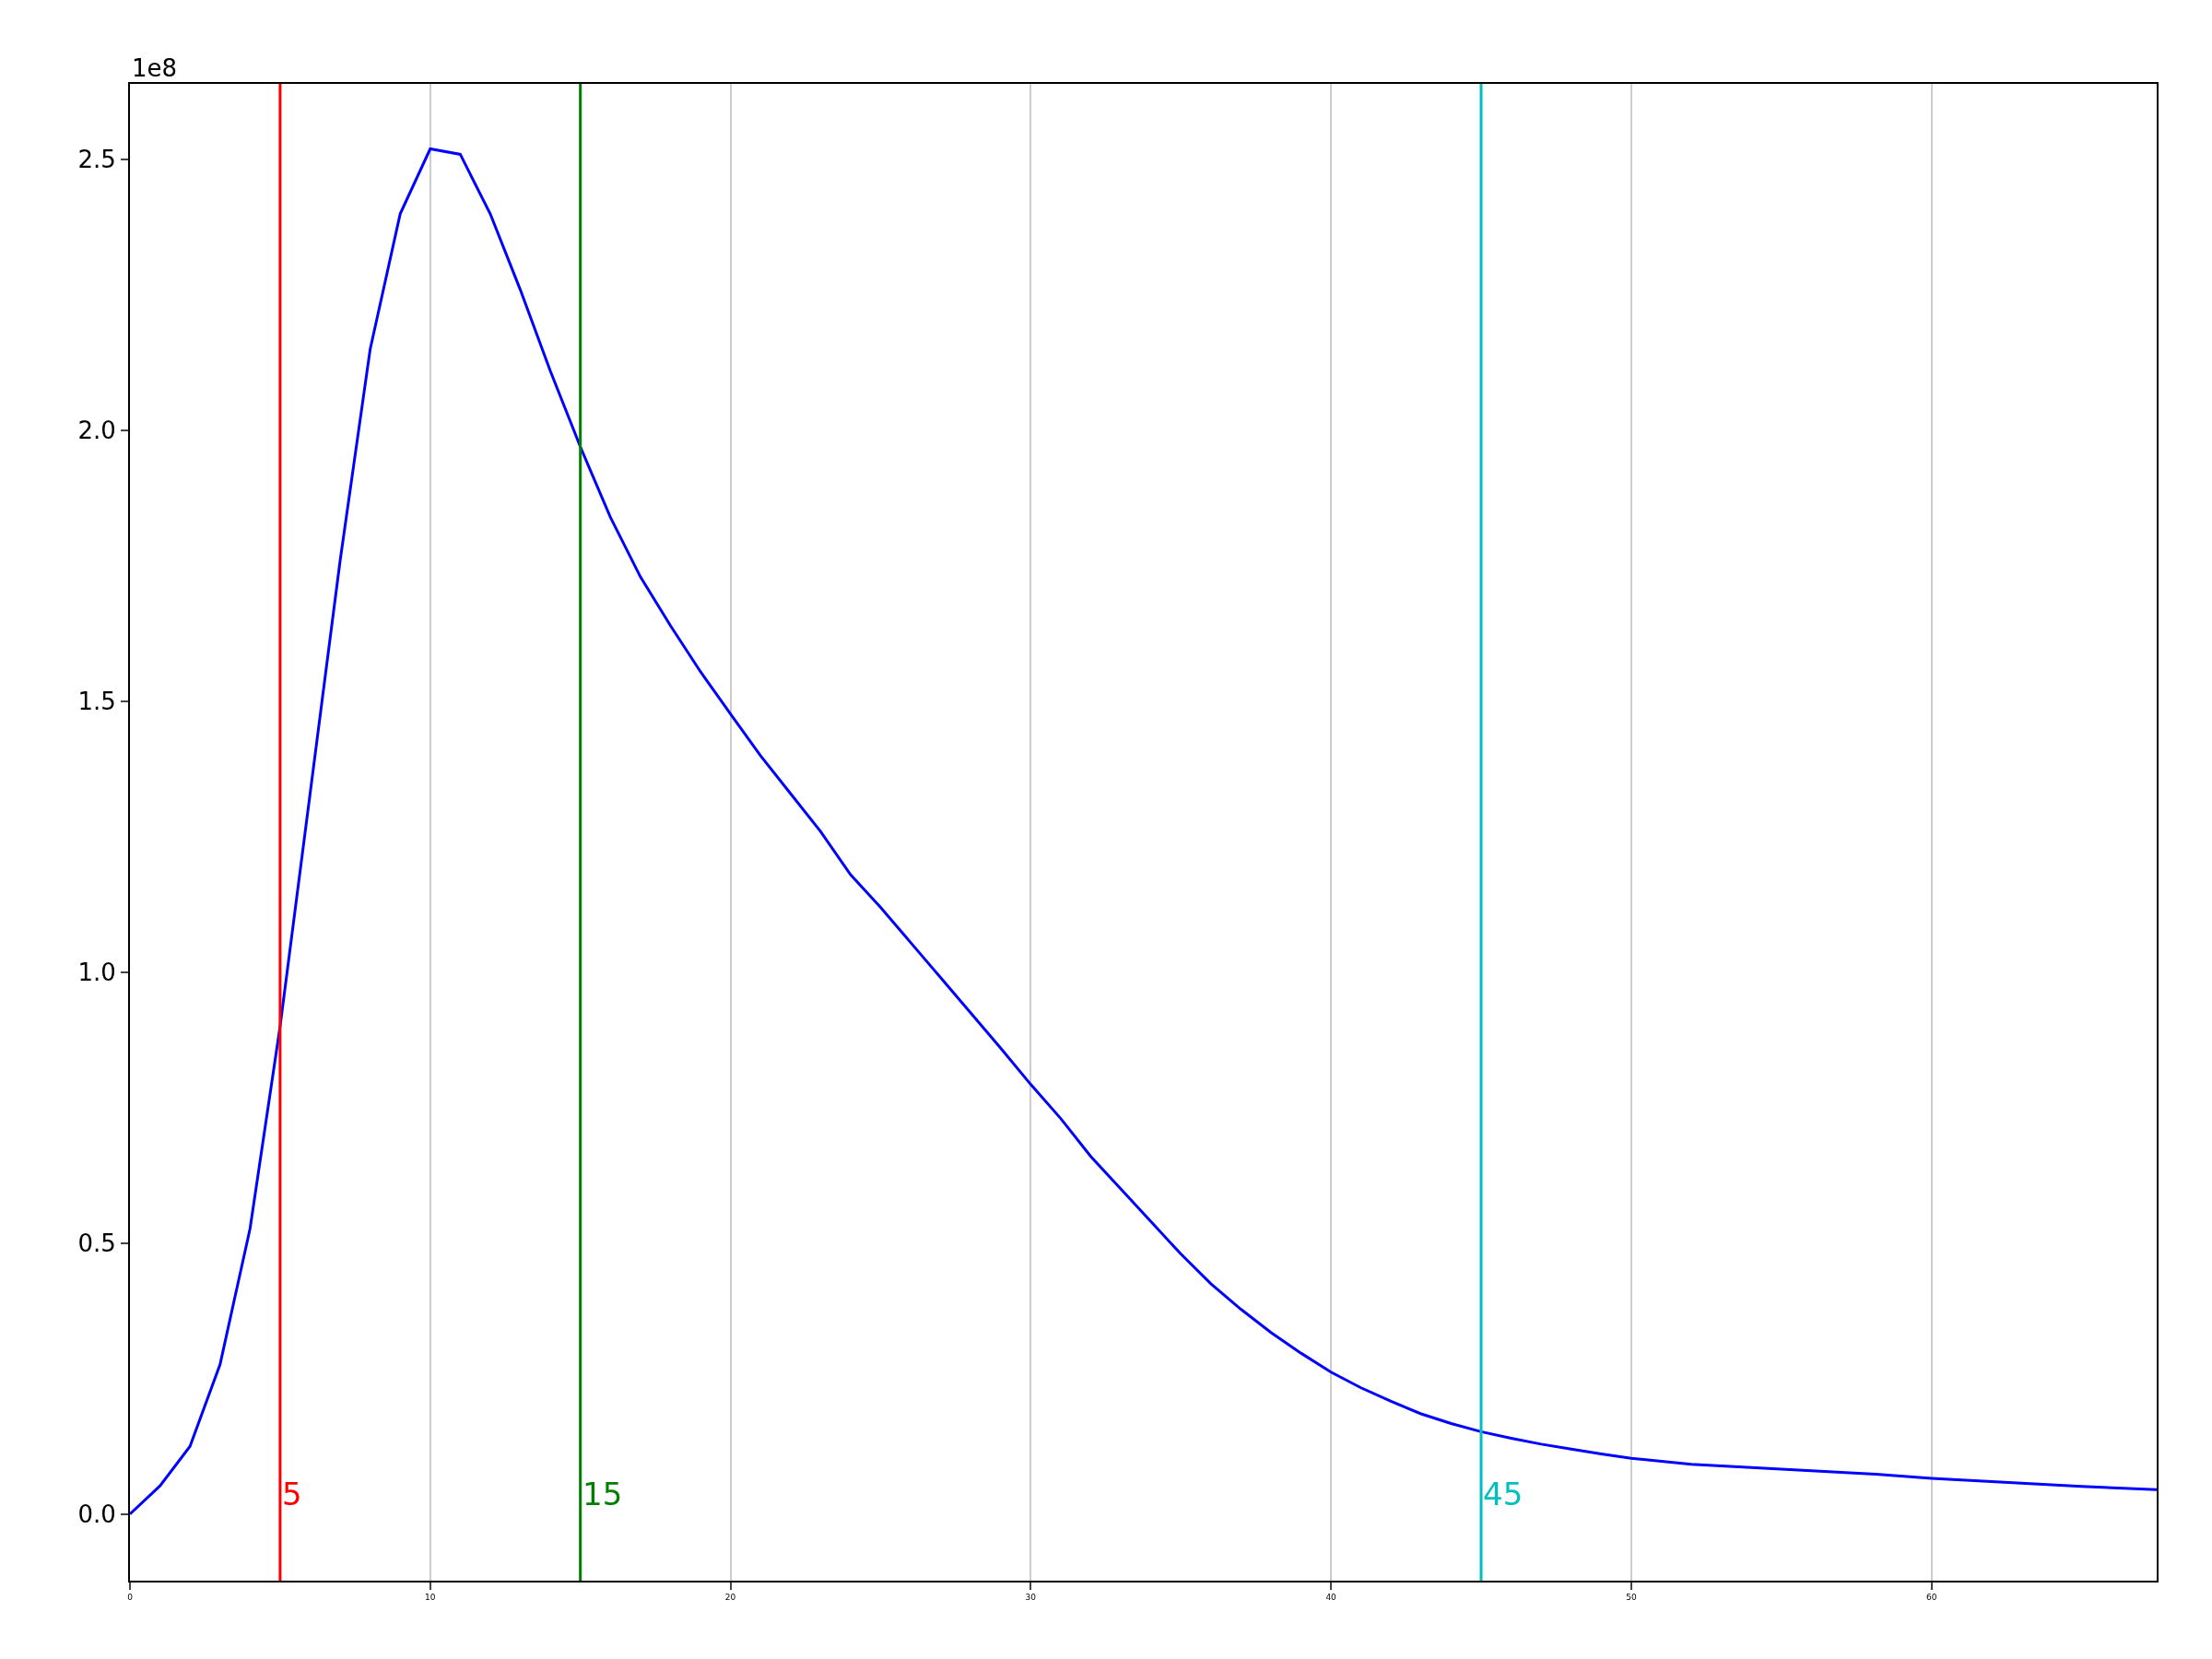  Describe the element at coordinates (96, 160) in the screenshot. I see `y-tick-label: 2.5` at that location.